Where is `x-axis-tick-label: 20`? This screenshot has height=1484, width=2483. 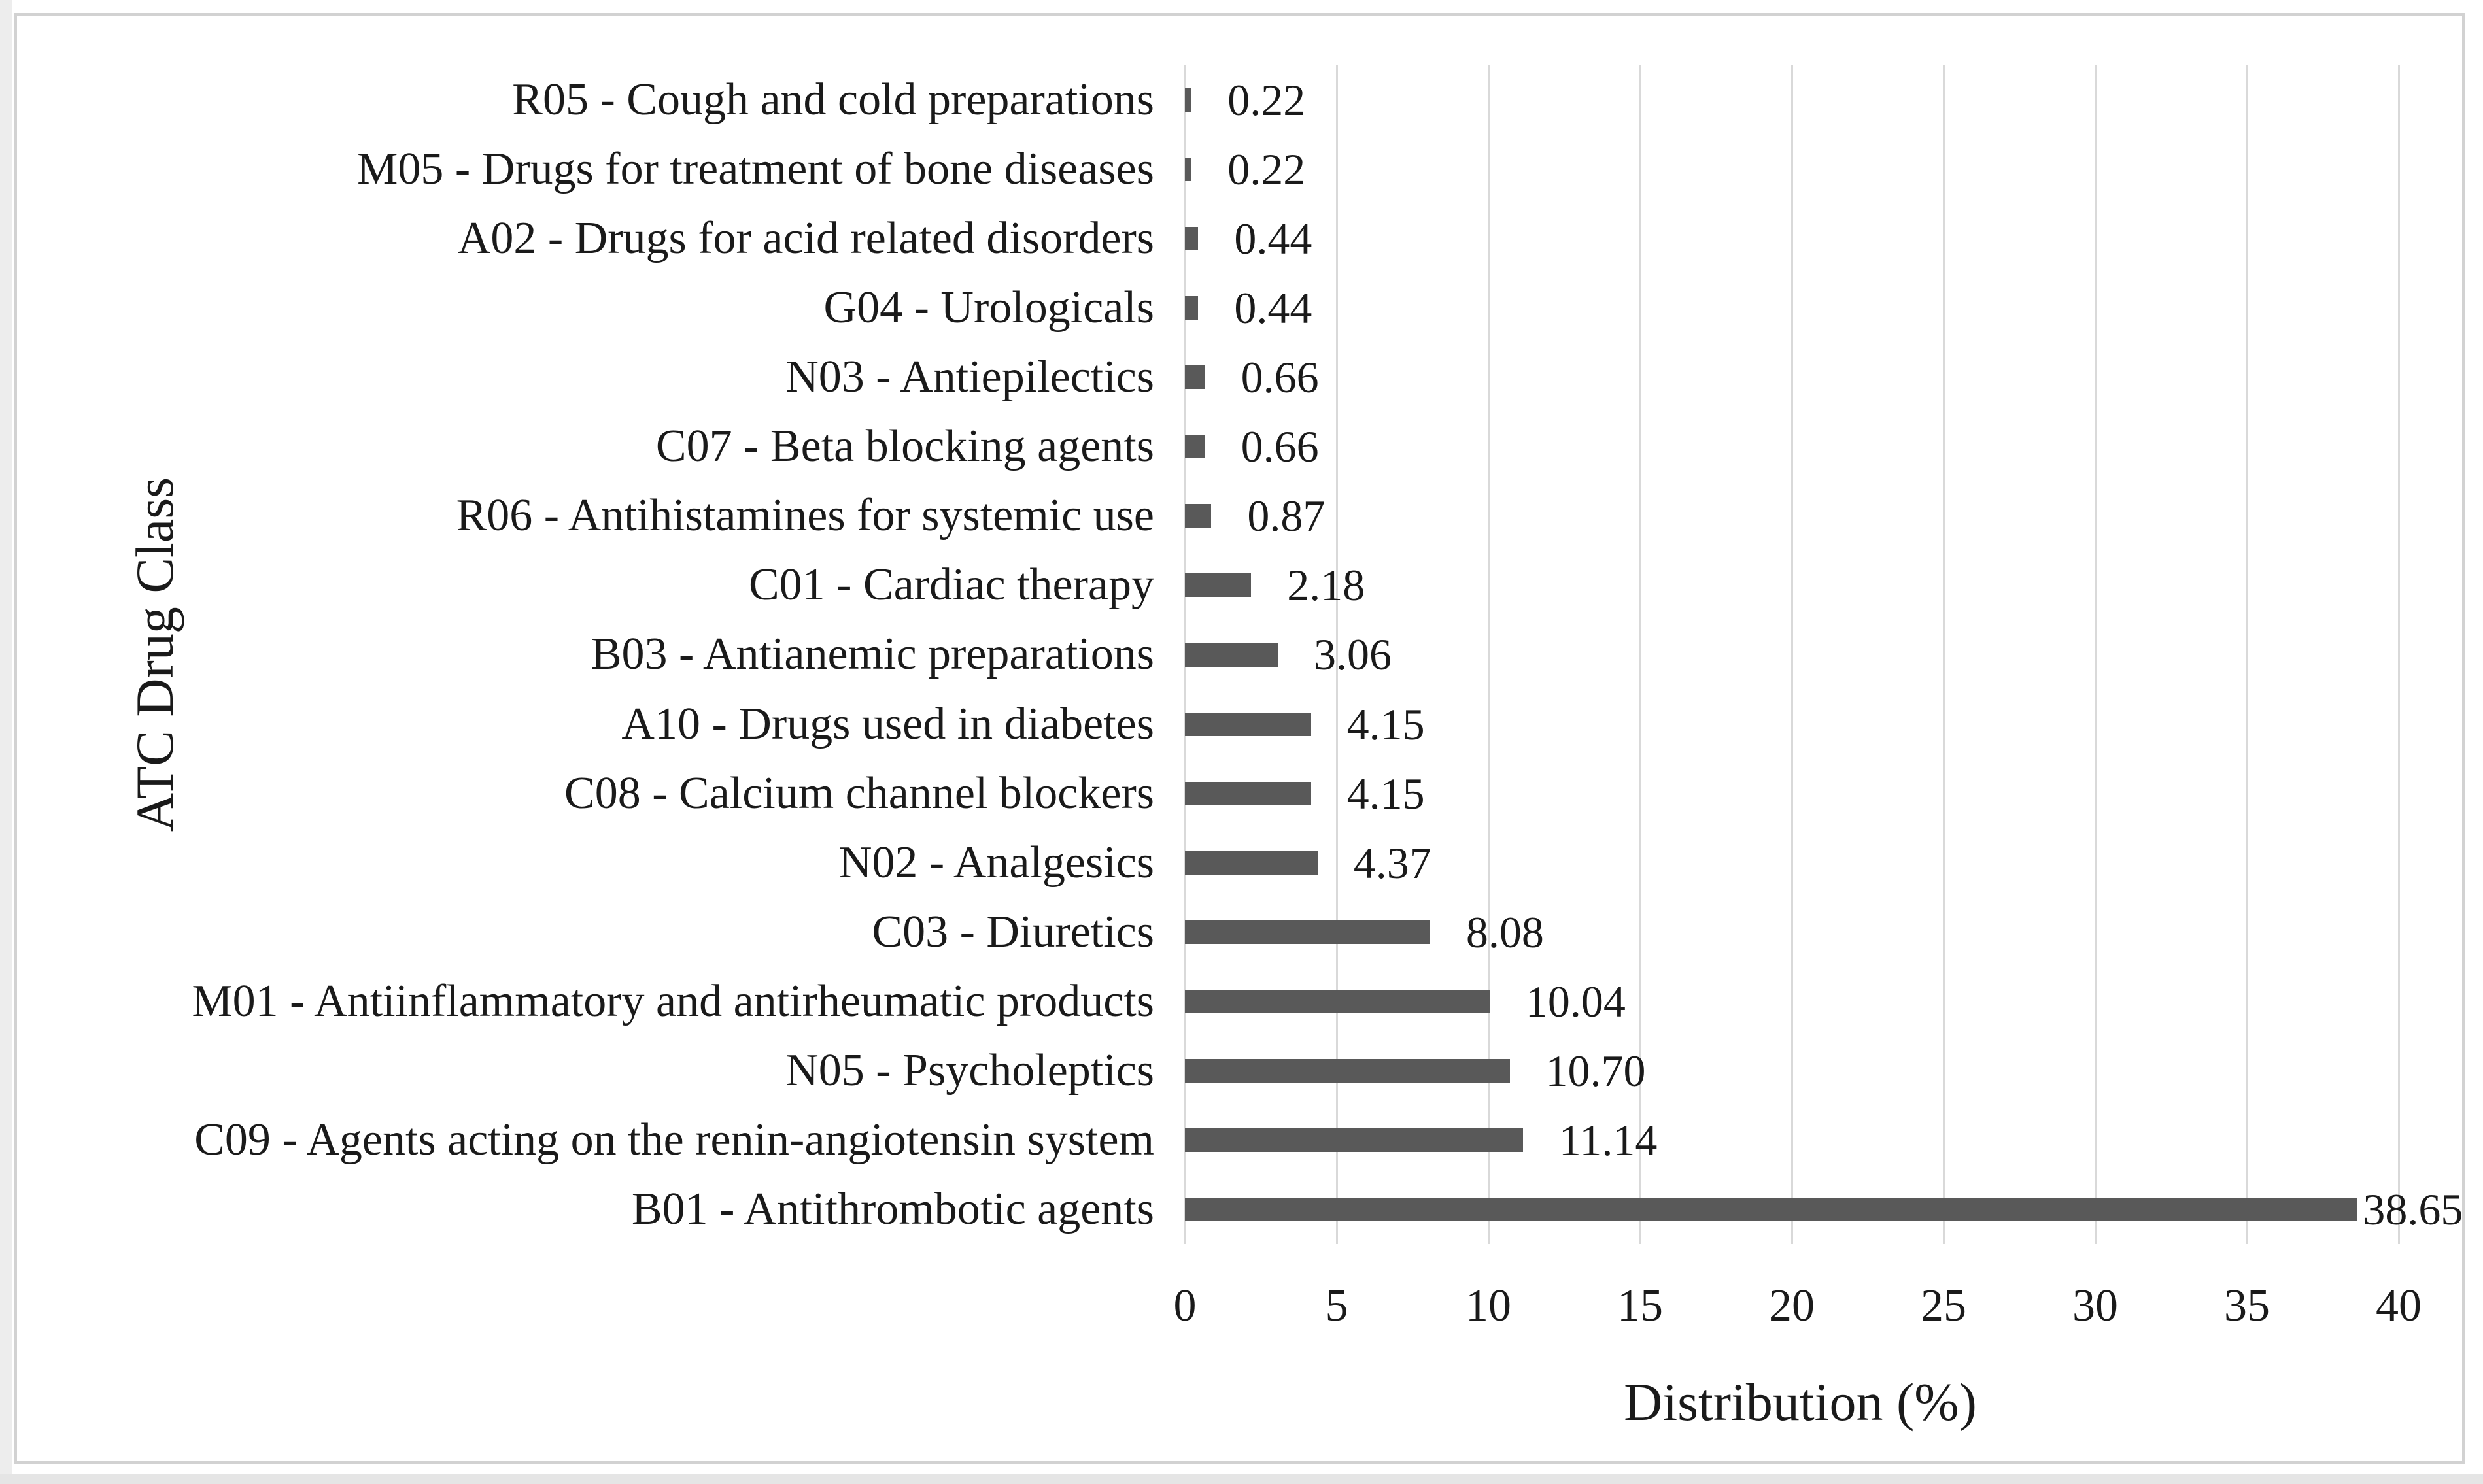 x-axis-tick-label: 20 is located at coordinates (1792, 1306).